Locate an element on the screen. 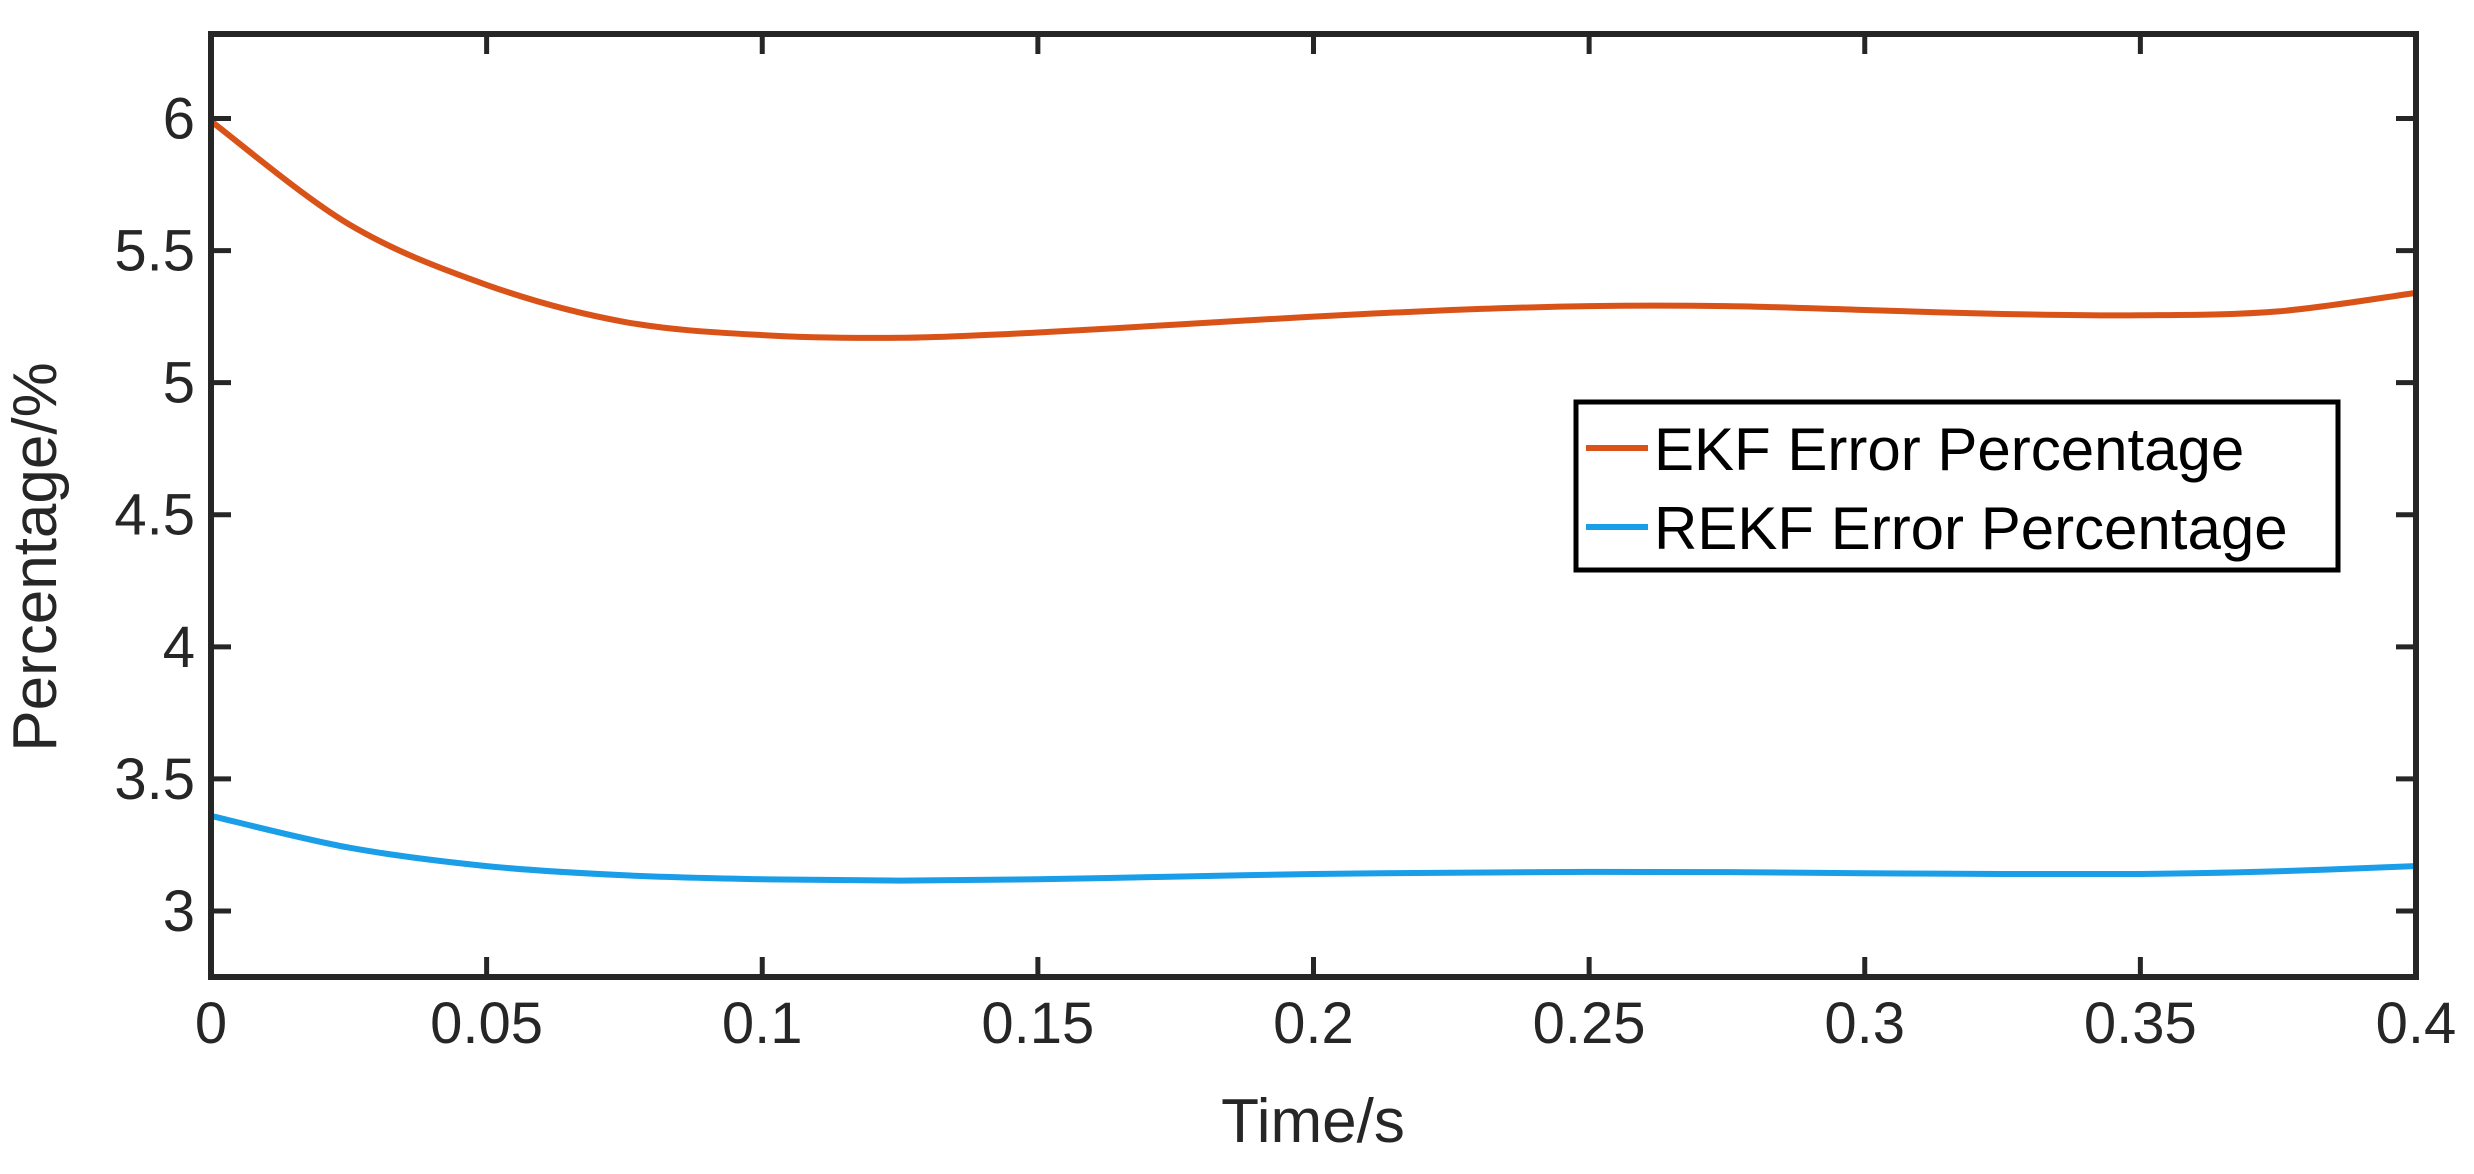 This screenshot has height=1174, width=2474. y-tick-label: 3 is located at coordinates (179, 911).